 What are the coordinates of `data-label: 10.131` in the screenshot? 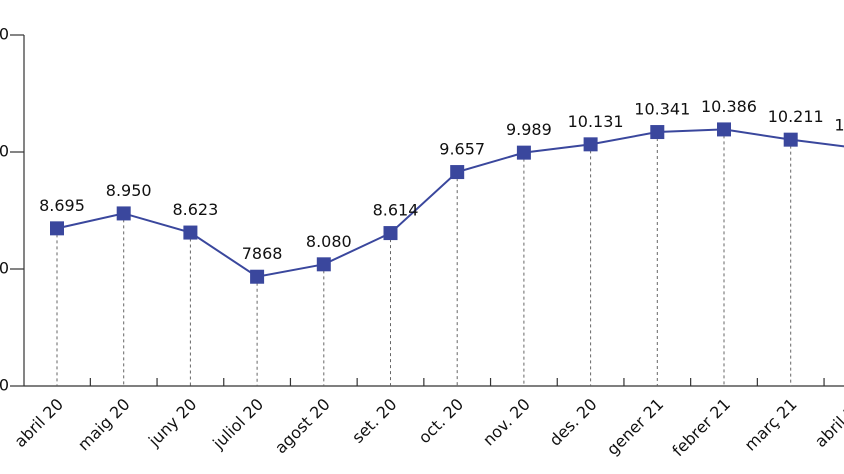 It's located at (596, 121).